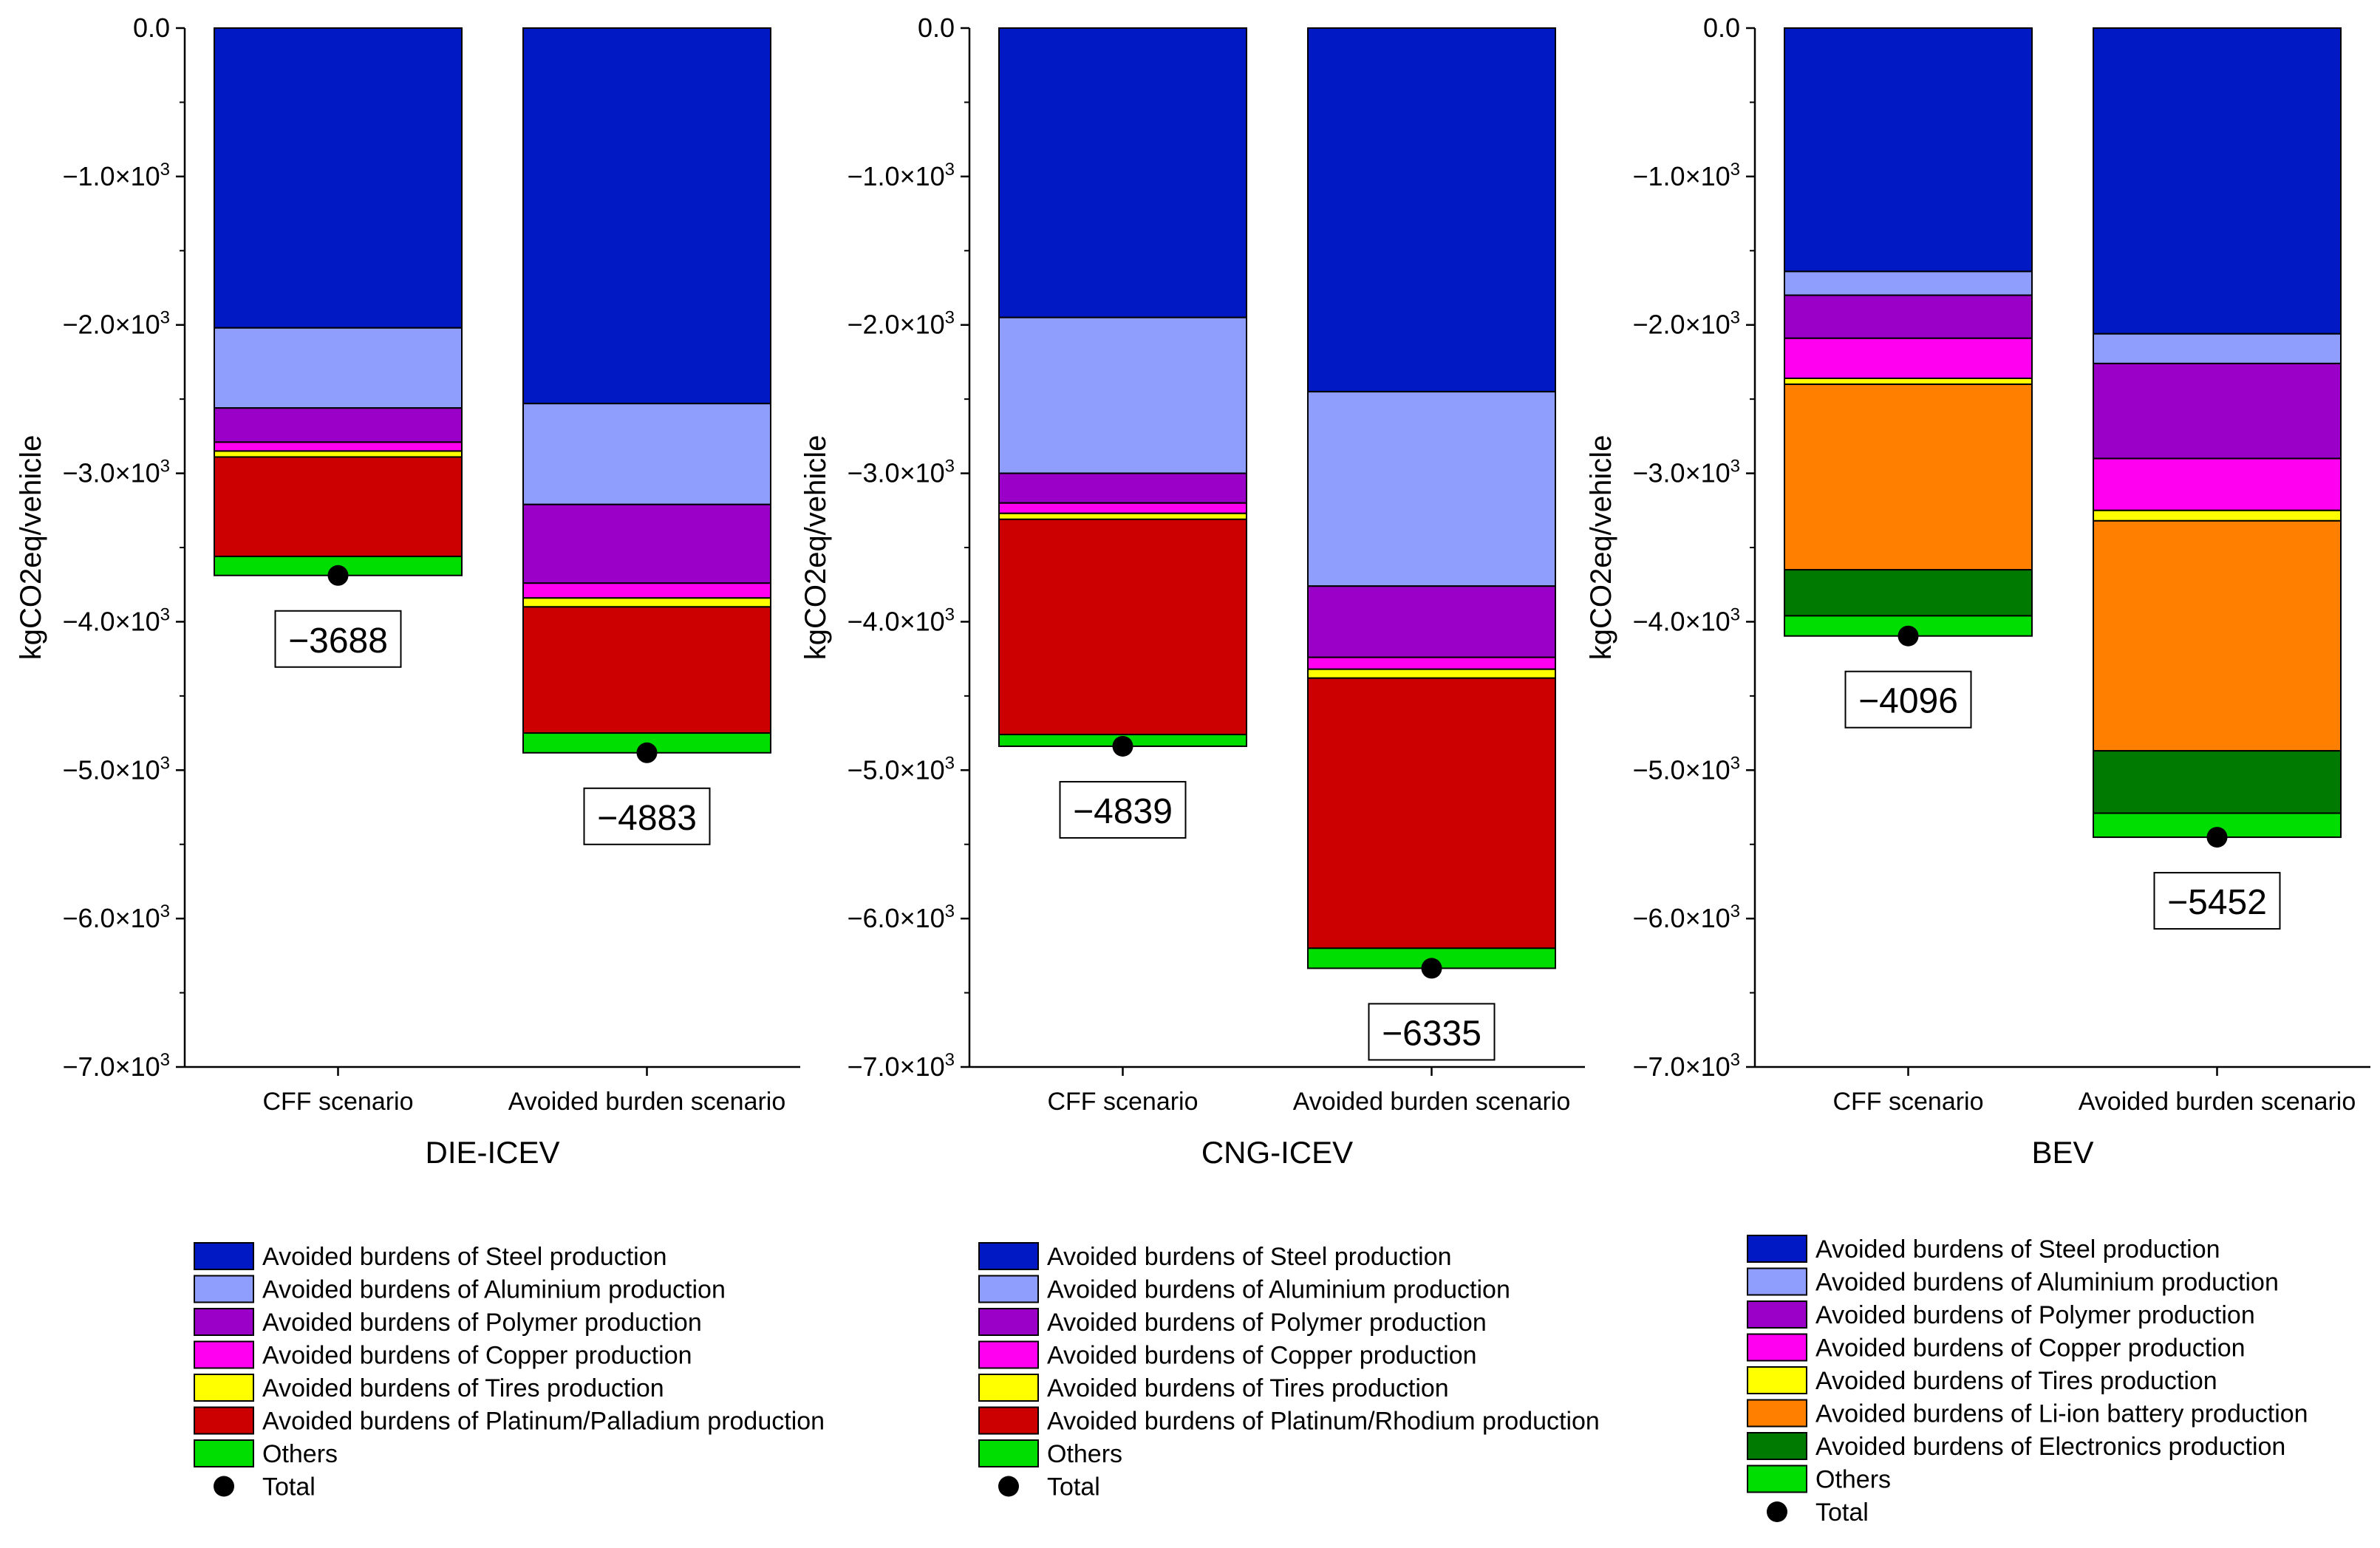 The height and width of the screenshot is (1548, 2380). I want to click on total-label: −3688, so click(338, 641).